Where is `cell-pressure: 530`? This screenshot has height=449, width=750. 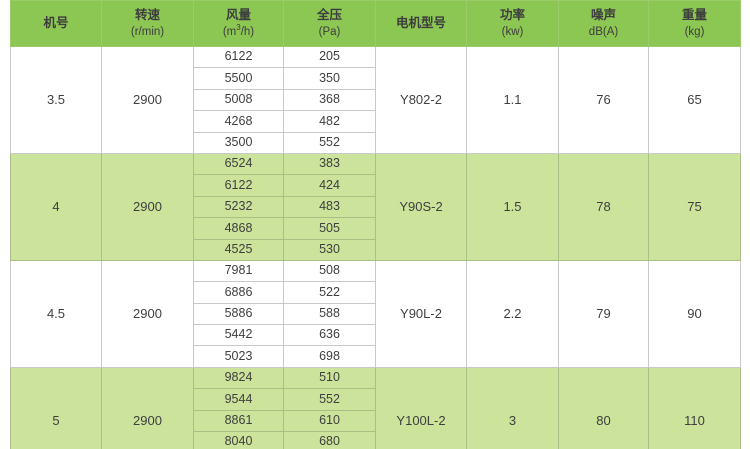
cell-pressure: 530 is located at coordinates (329, 249).